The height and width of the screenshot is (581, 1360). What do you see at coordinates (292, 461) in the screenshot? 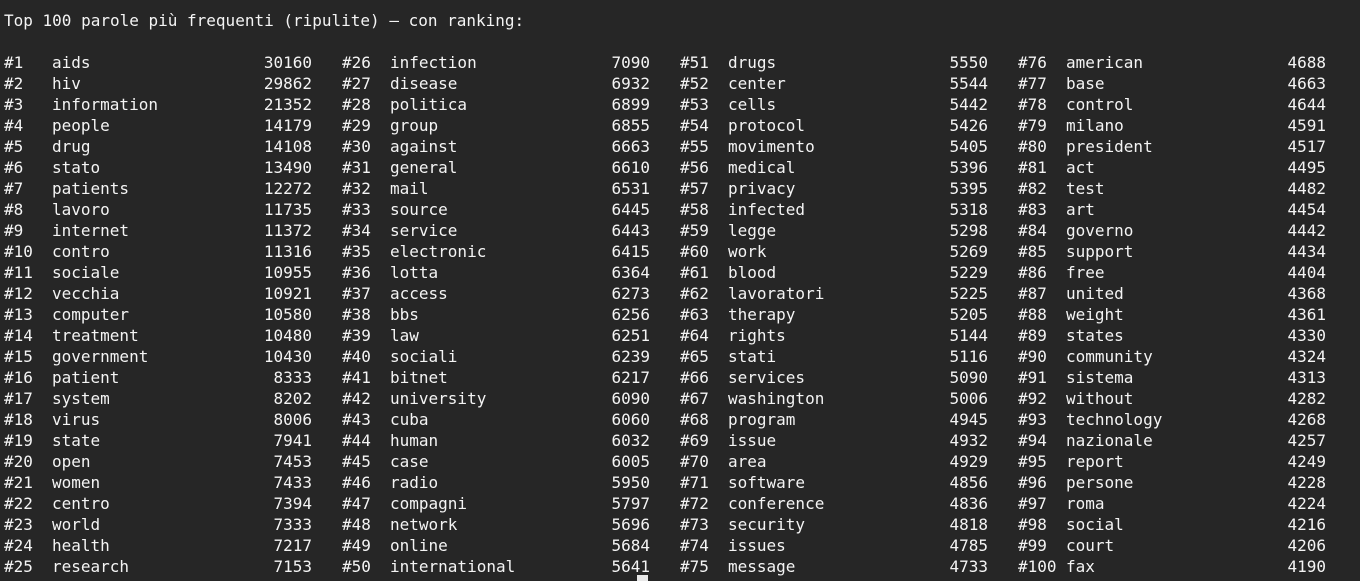
I see `entry-count: 7453` at bounding box center [292, 461].